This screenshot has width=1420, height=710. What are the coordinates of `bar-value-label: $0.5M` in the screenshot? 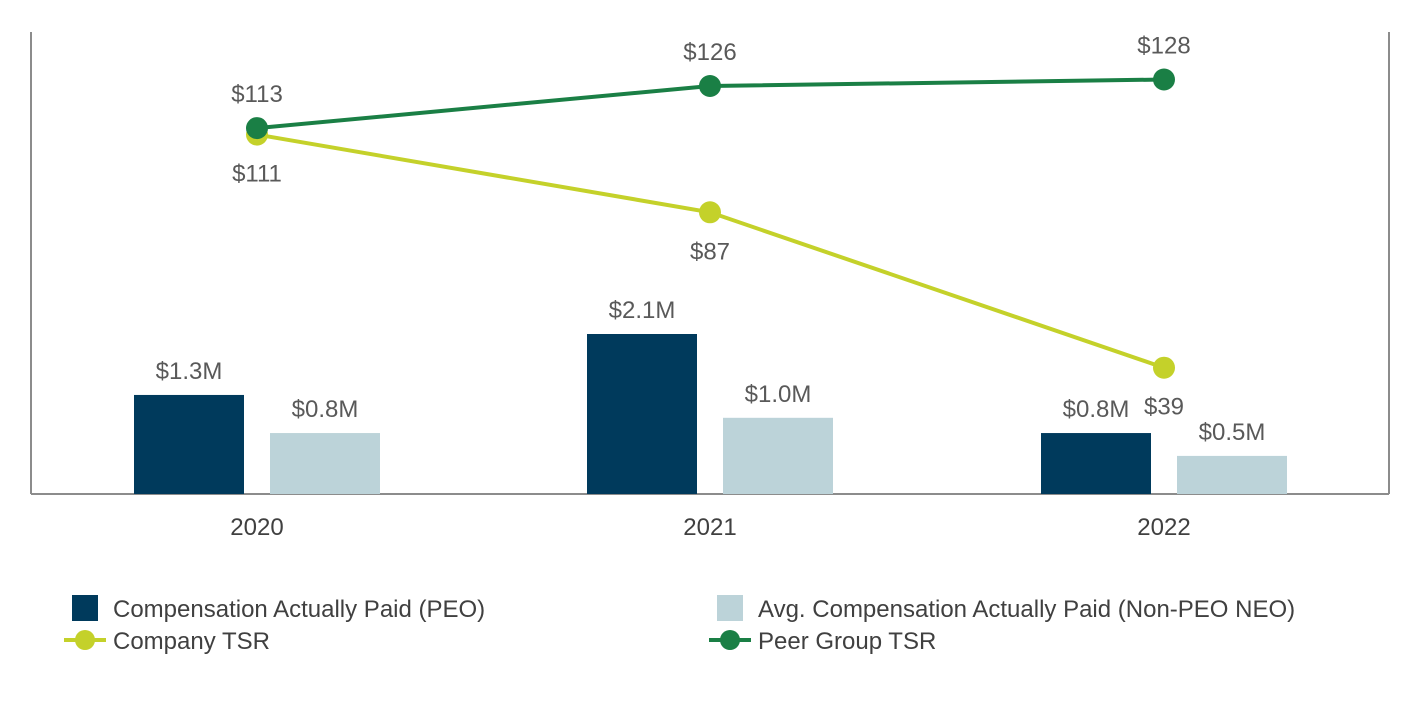 It's located at (1232, 432).